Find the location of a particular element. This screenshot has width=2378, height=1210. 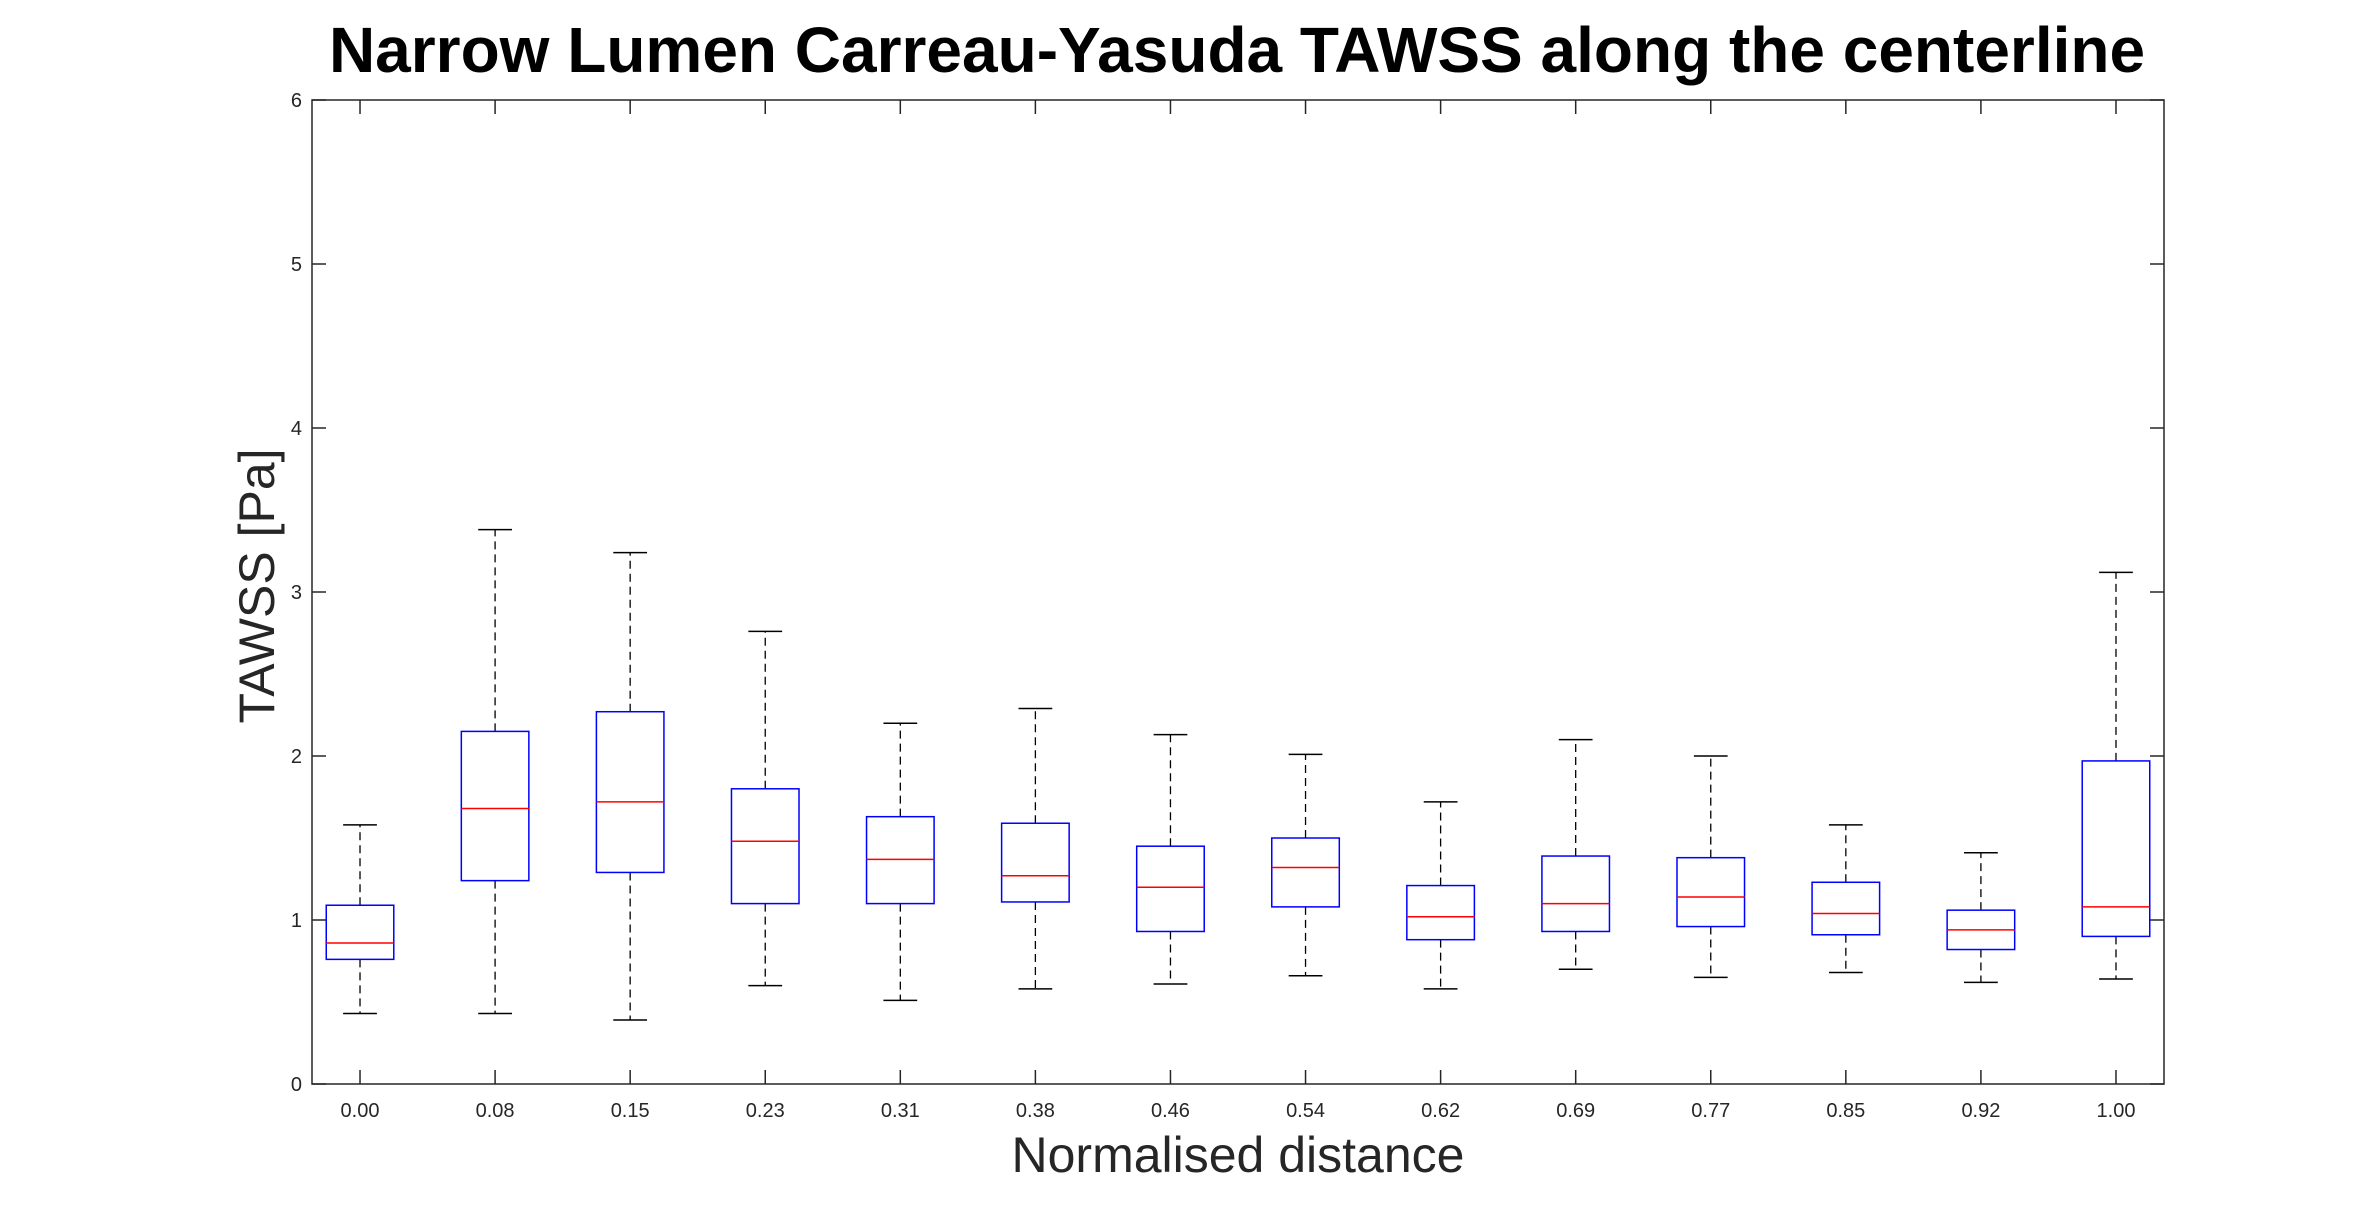

y-tick-labels: 0 1 2 3 4 5 6 is located at coordinates (296, 593).